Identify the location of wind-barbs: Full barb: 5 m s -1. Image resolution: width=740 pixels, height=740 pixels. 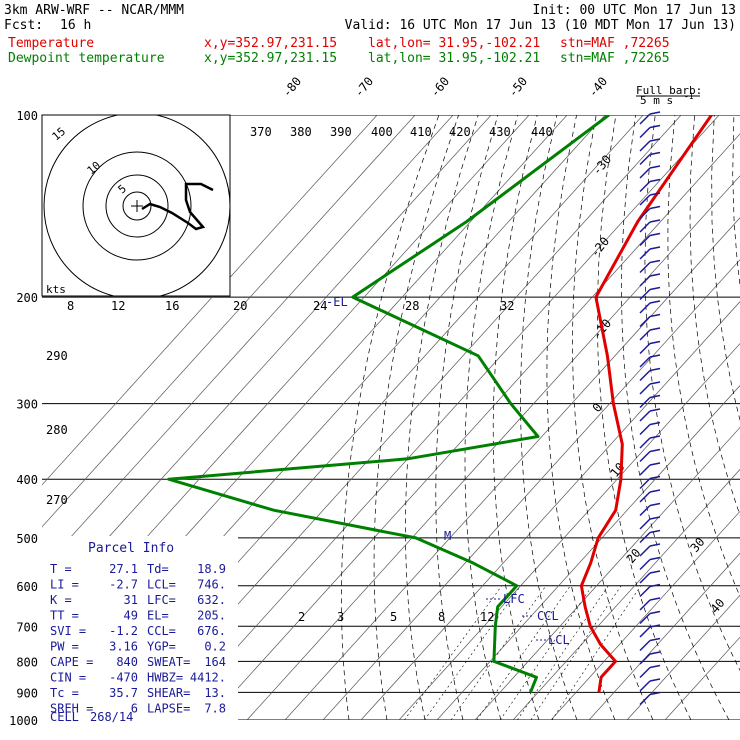
(669, 395).